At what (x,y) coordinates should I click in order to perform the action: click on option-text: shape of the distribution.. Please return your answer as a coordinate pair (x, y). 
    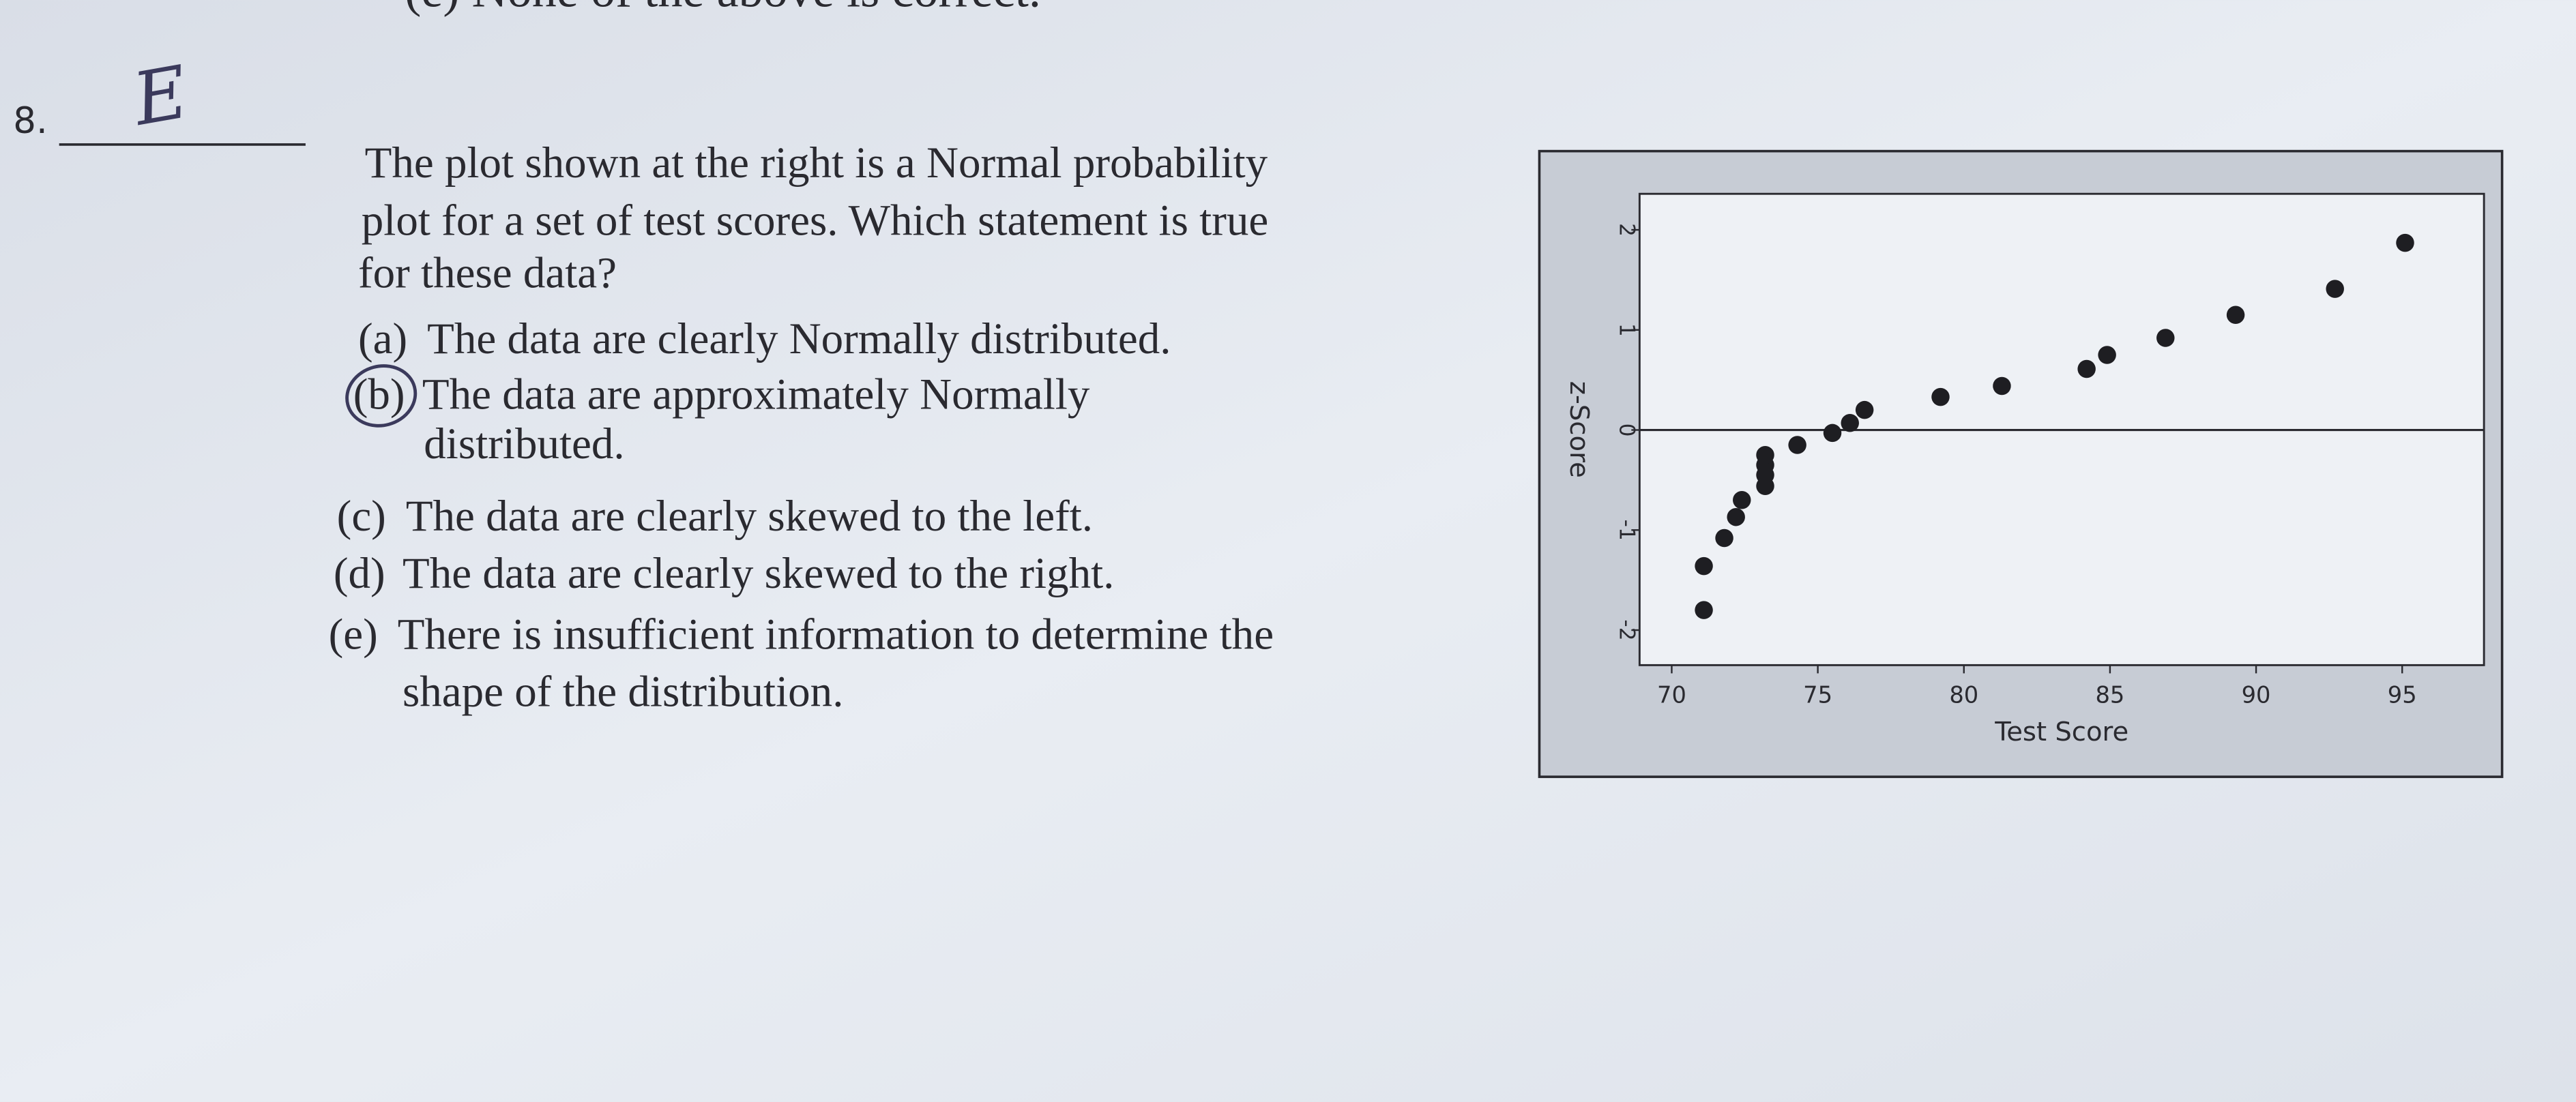
    Looking at the image, I should click on (622, 693).